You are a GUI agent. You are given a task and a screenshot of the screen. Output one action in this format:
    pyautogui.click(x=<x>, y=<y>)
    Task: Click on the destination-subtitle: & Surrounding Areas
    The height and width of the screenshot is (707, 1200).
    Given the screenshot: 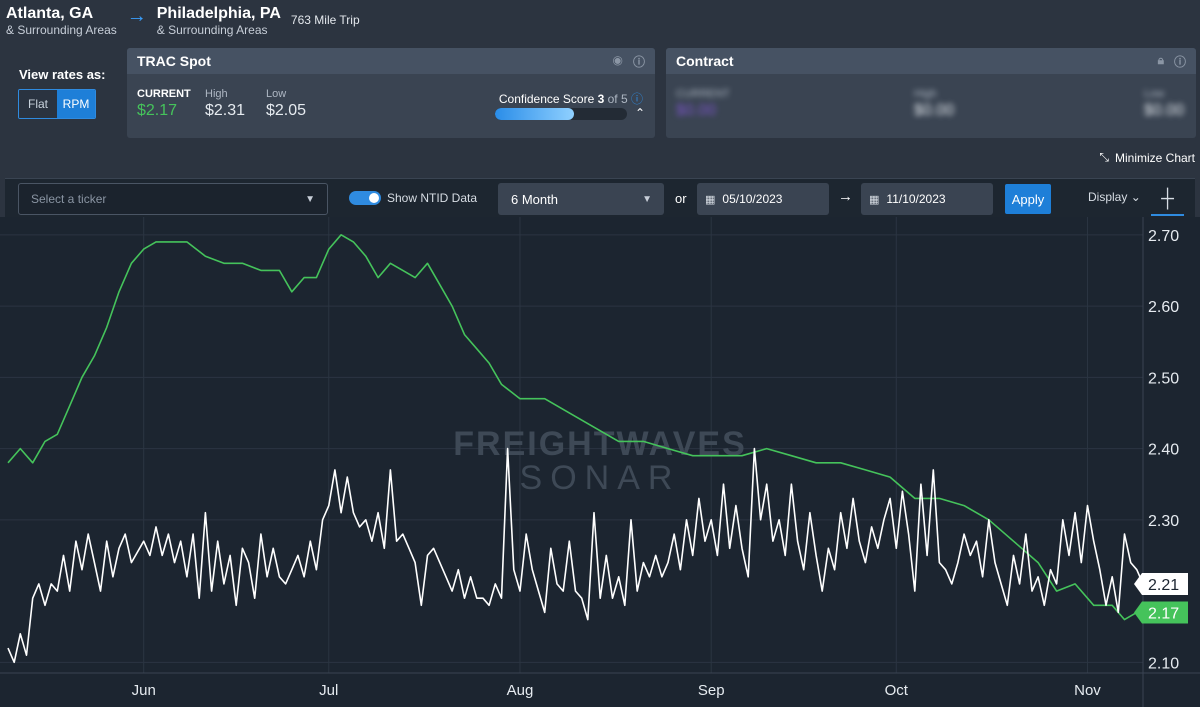 What is the action you would take?
    pyautogui.click(x=212, y=30)
    